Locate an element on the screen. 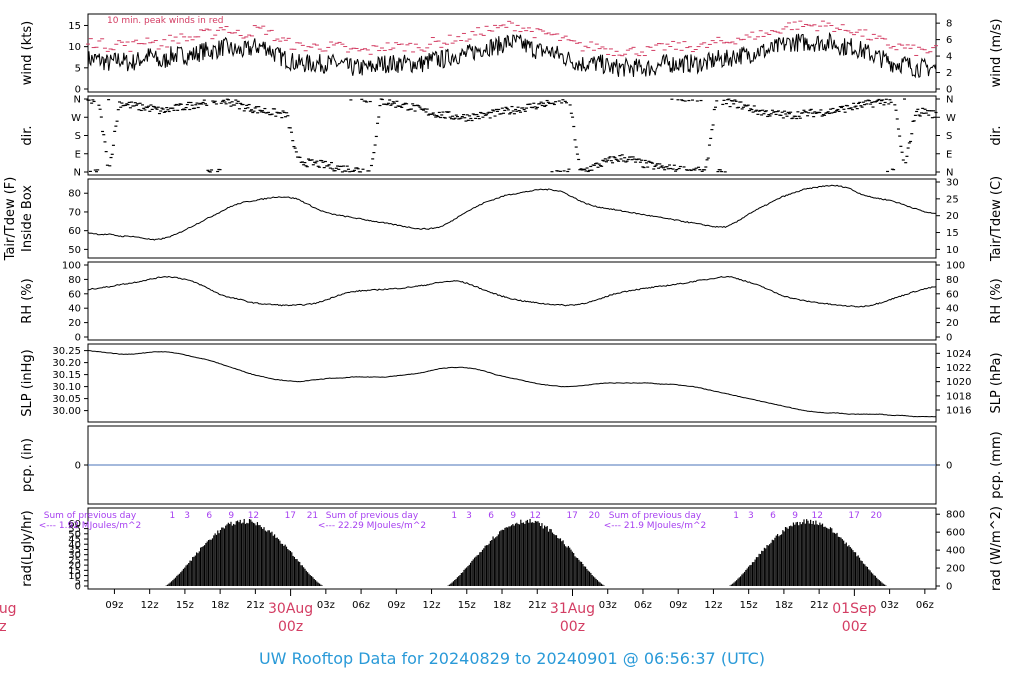  y-tick-label: N is located at coordinates (77, 100).